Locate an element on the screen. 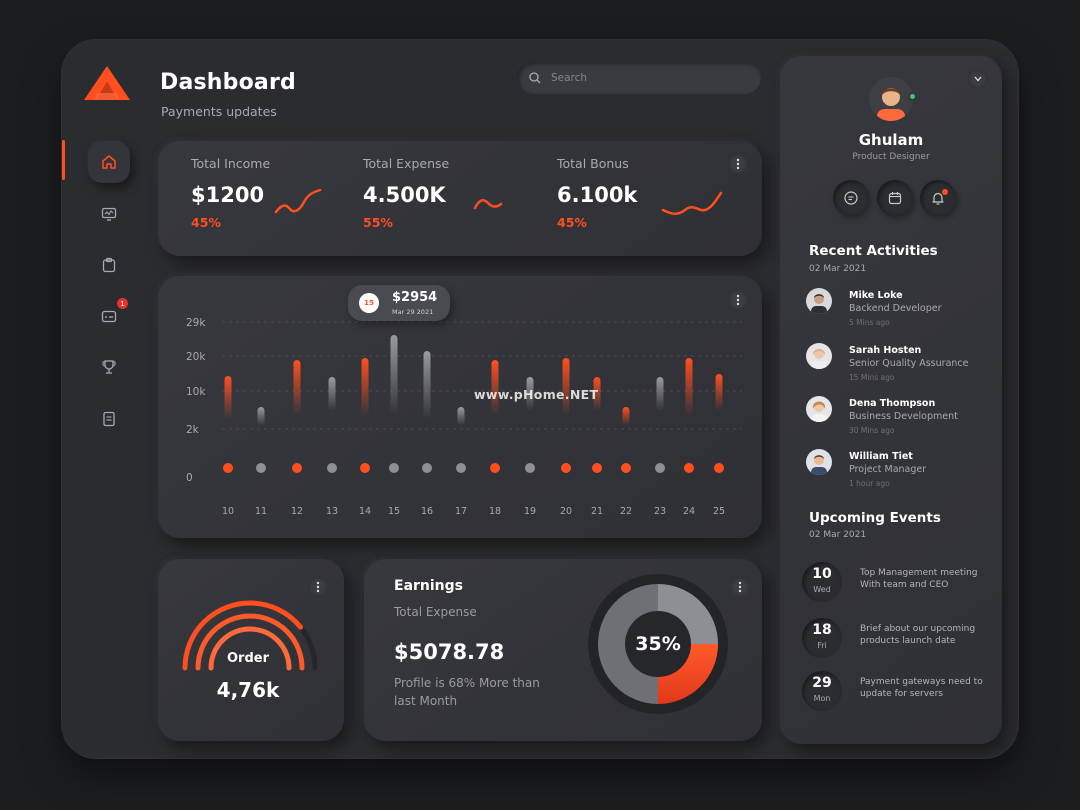  message-icon is located at coordinates (851, 198).